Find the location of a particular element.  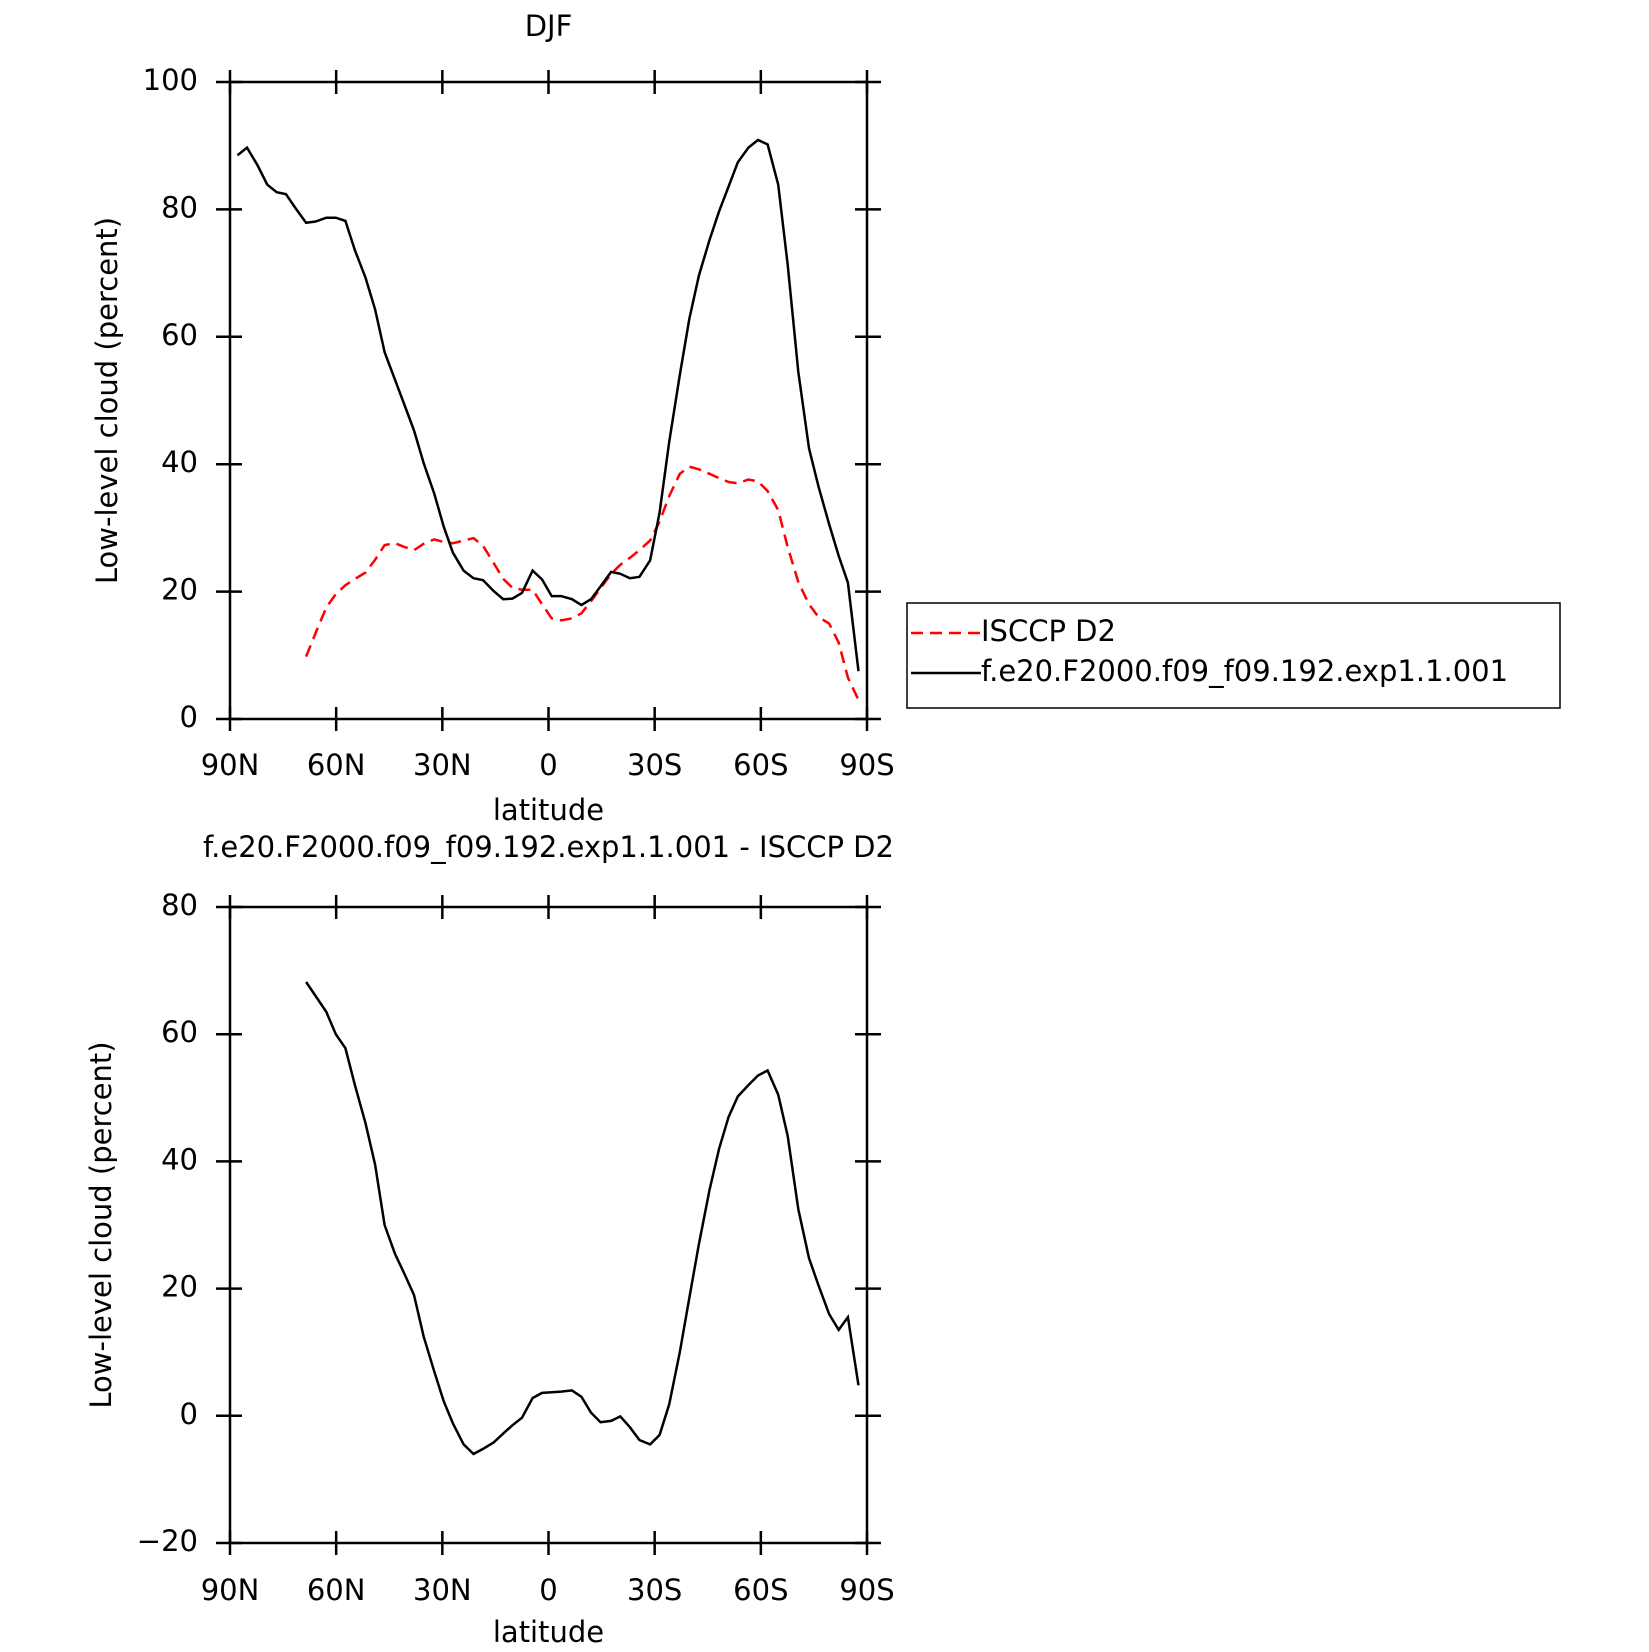

legend-box is located at coordinates (1233, 655).